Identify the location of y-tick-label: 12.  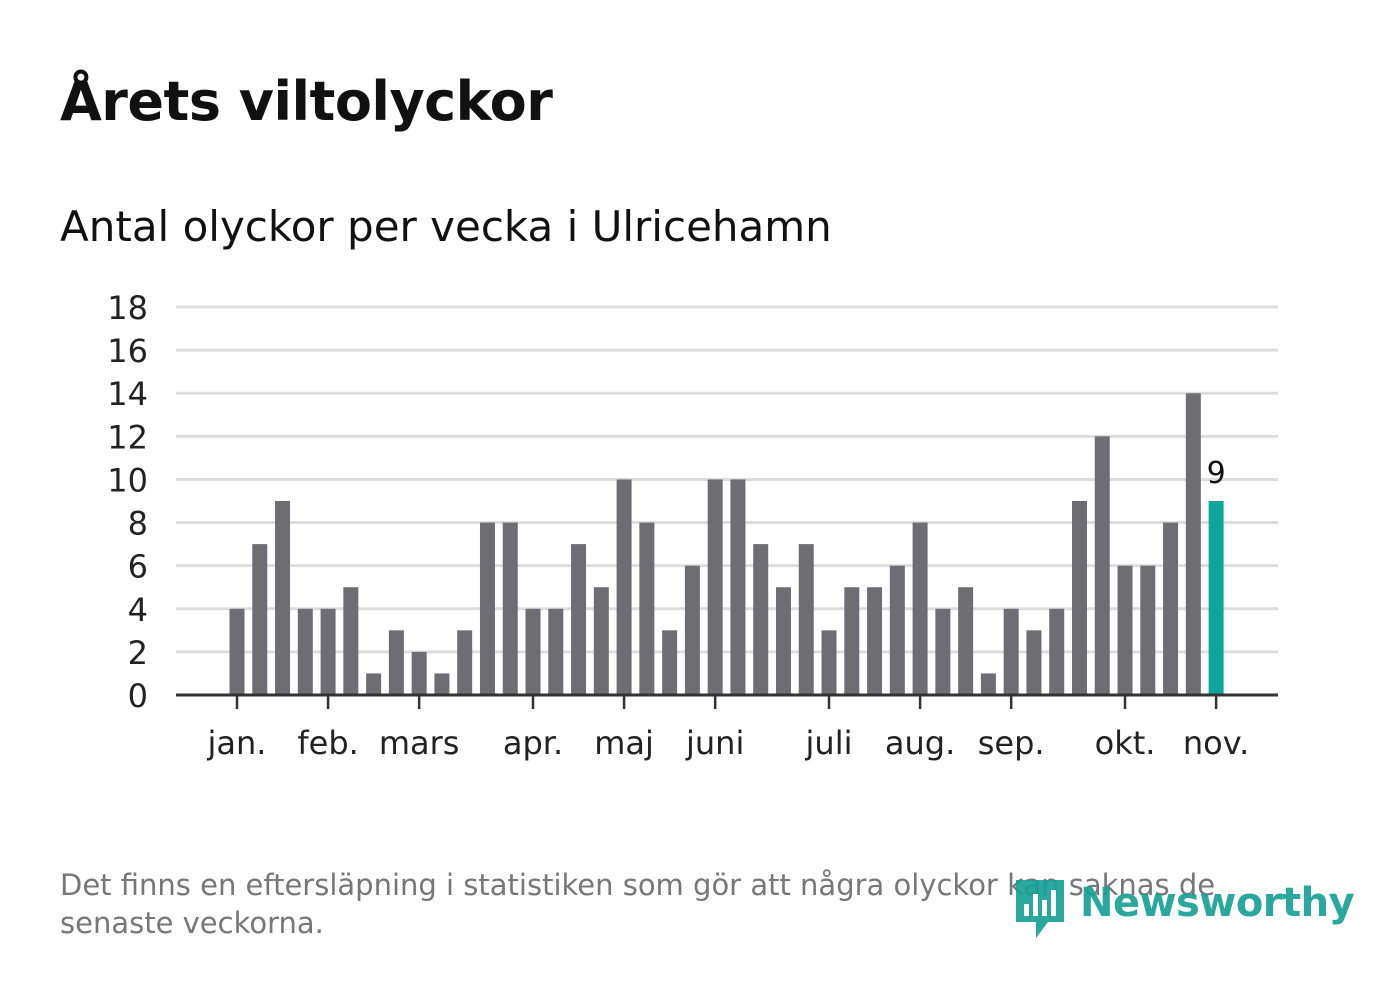
(127, 437).